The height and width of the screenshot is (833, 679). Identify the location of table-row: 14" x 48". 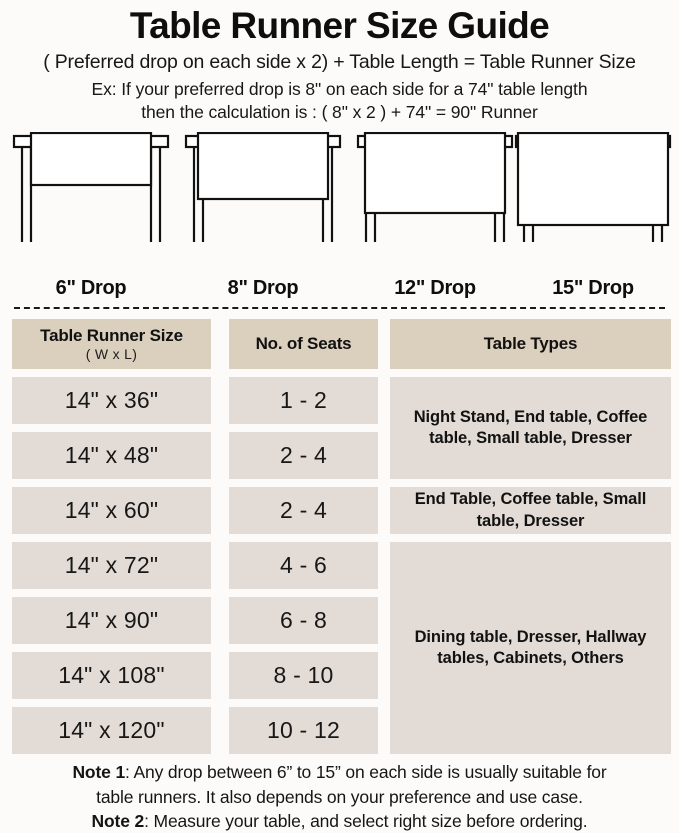
(111, 456).